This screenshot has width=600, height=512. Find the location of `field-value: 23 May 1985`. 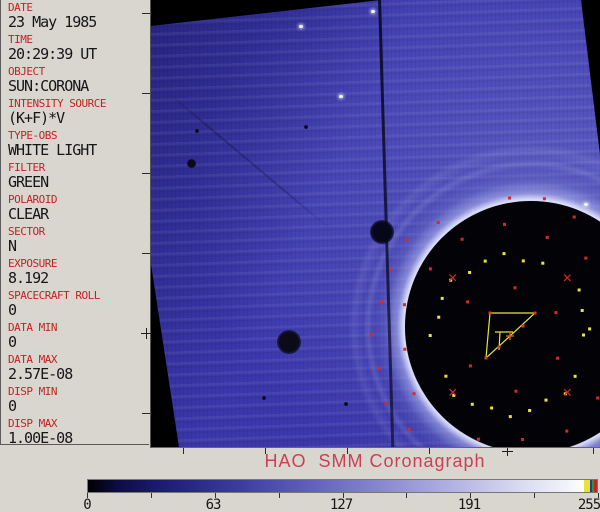

field-value: 23 May 1985 is located at coordinates (52, 22).